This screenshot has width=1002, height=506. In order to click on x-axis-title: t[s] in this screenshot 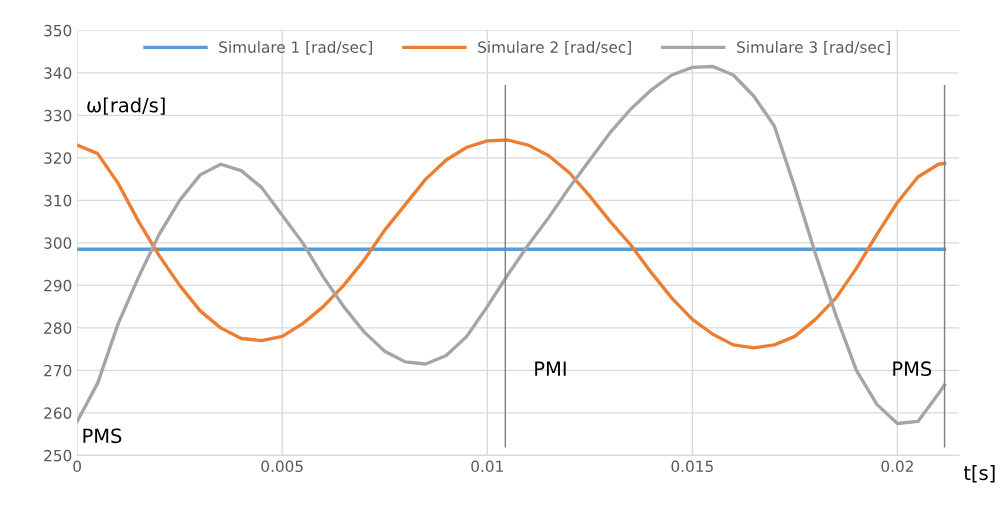, I will do `click(979, 474)`.